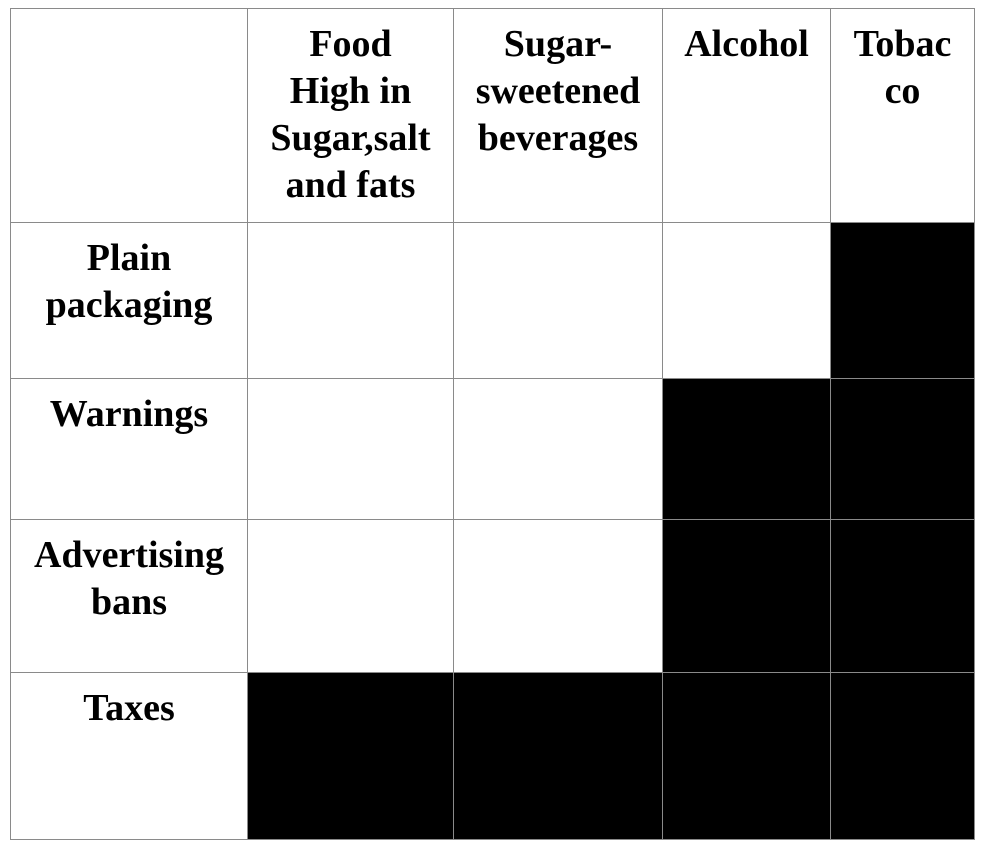  I want to click on column-header-line: and fats, so click(350, 185).